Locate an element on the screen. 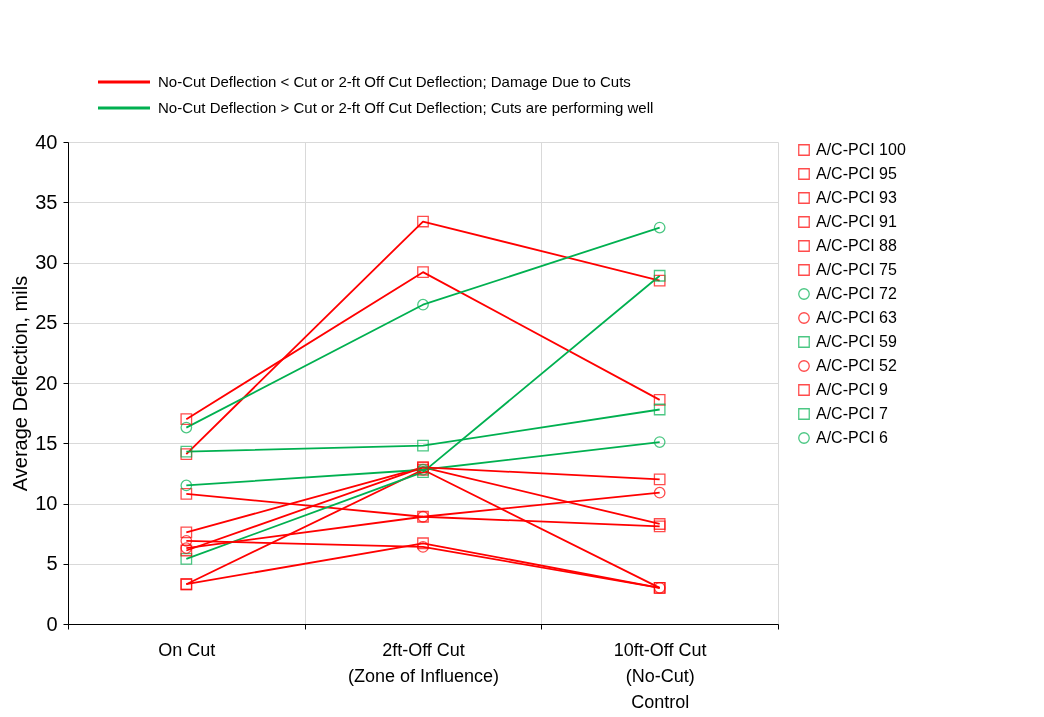  legend-label: A/C-PCI 9 is located at coordinates (852, 389).